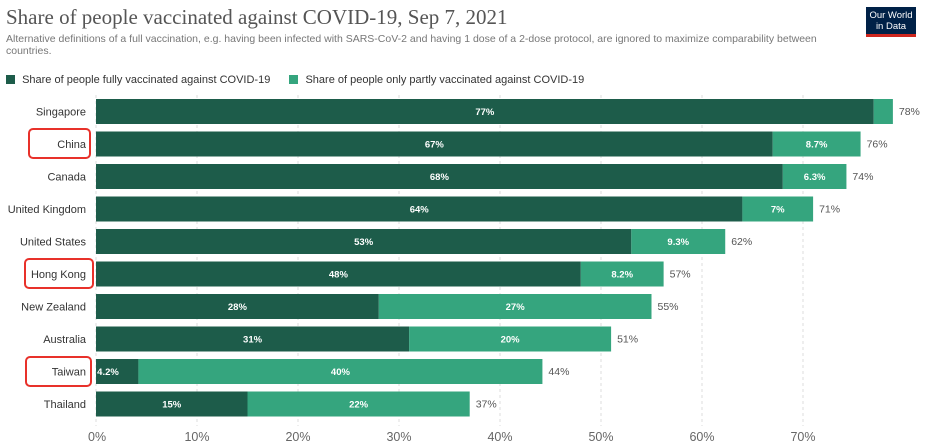 This screenshot has height=447, width=928. I want to click on x-tick-label: 50%, so click(600, 437).